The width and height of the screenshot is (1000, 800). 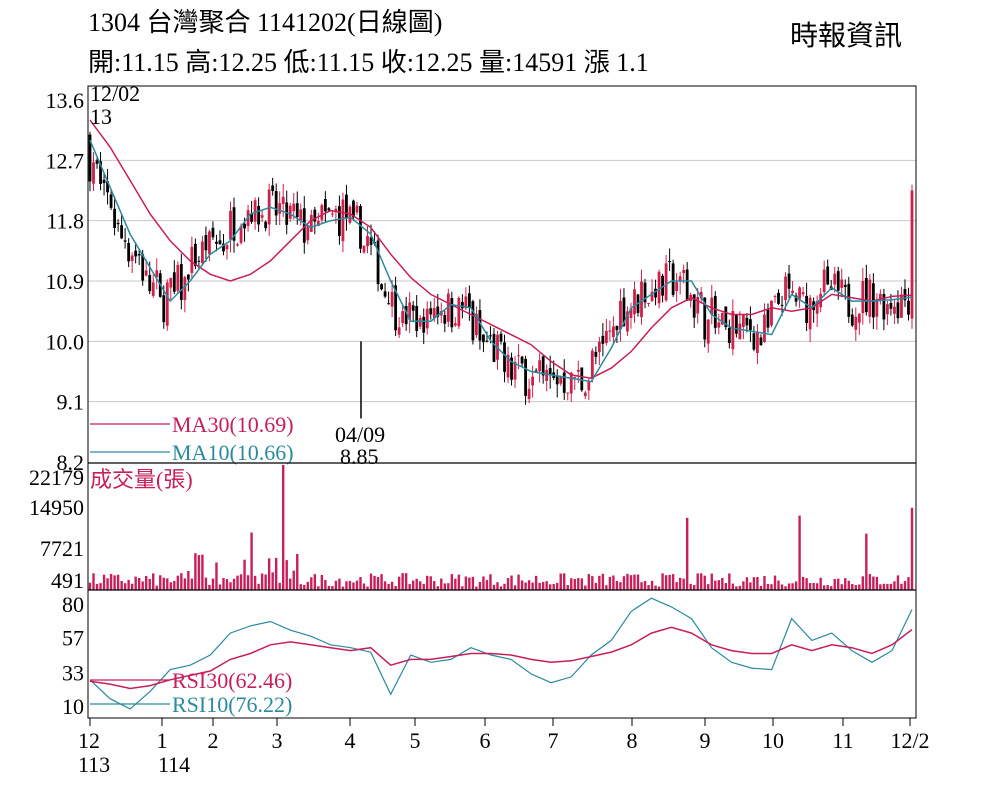 I want to click on x-tick-label: 5, so click(x=415, y=740).